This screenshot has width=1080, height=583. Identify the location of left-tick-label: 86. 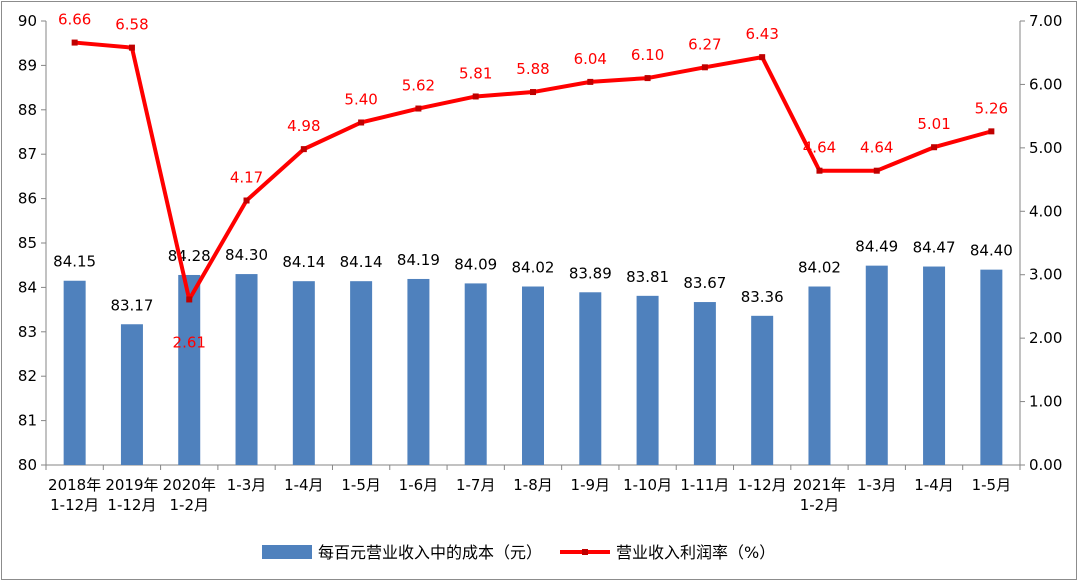
(27, 199).